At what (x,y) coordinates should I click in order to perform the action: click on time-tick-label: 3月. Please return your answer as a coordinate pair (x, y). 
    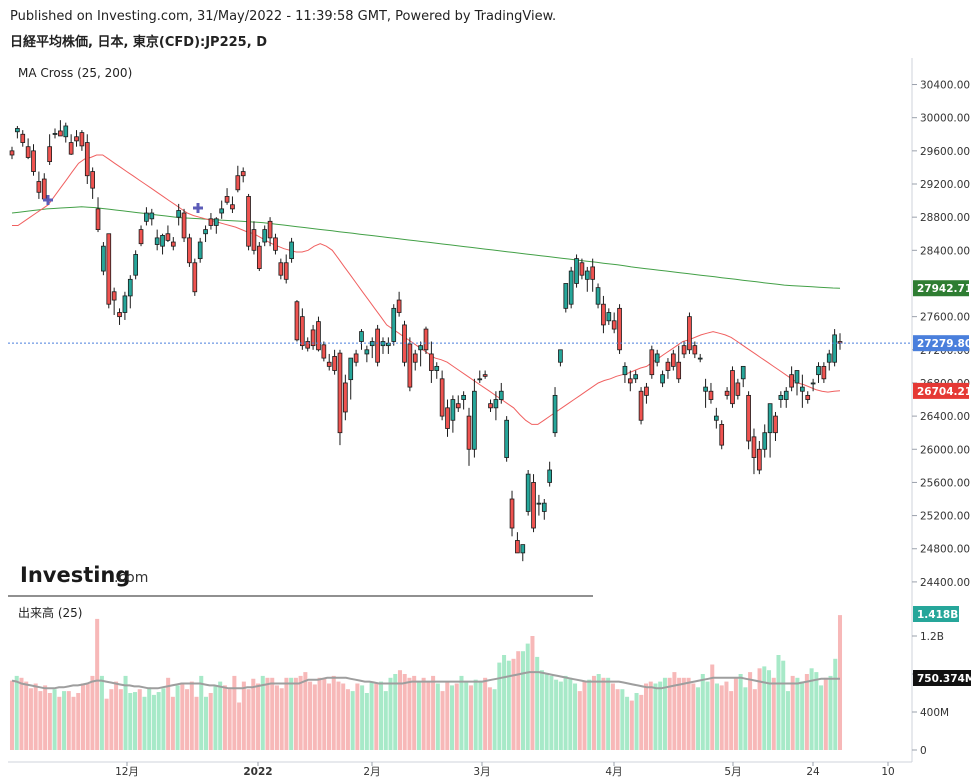
    Looking at the image, I should click on (481, 772).